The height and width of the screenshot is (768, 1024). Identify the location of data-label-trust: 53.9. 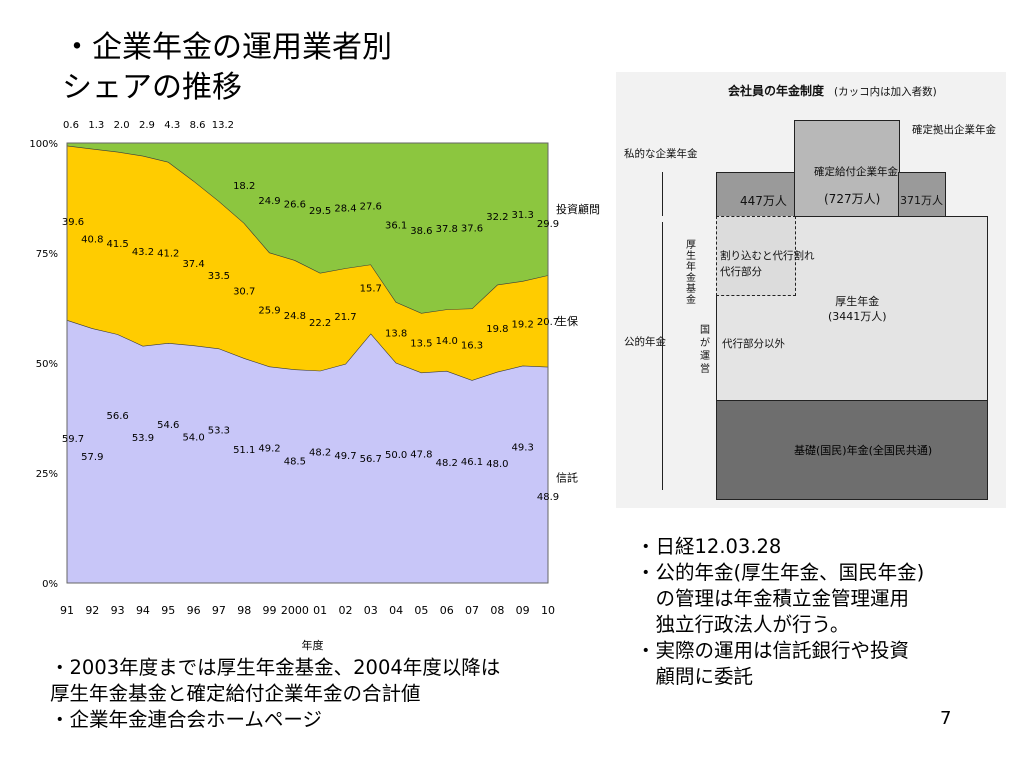
(143, 438).